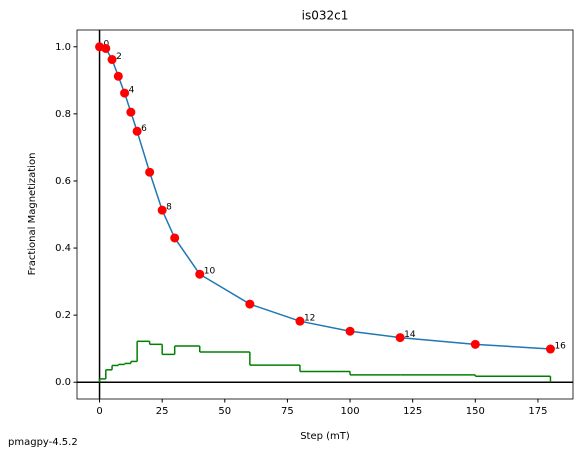  I want to click on point-label: 12, so click(309, 319).